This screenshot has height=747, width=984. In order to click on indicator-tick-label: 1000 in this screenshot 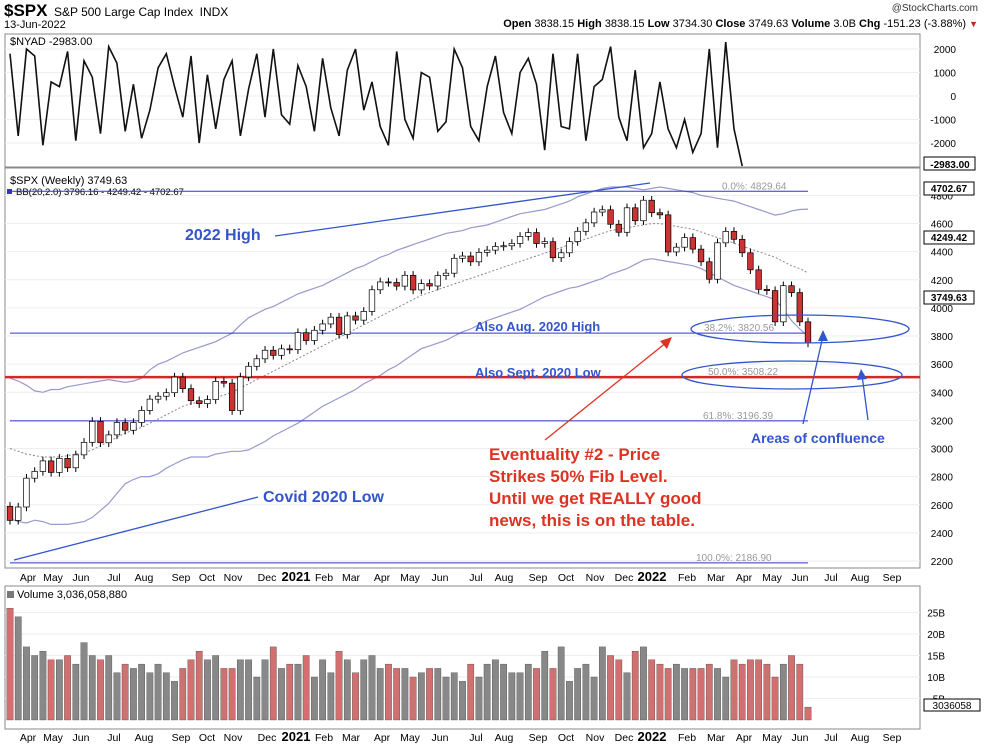, I will do `click(945, 74)`.